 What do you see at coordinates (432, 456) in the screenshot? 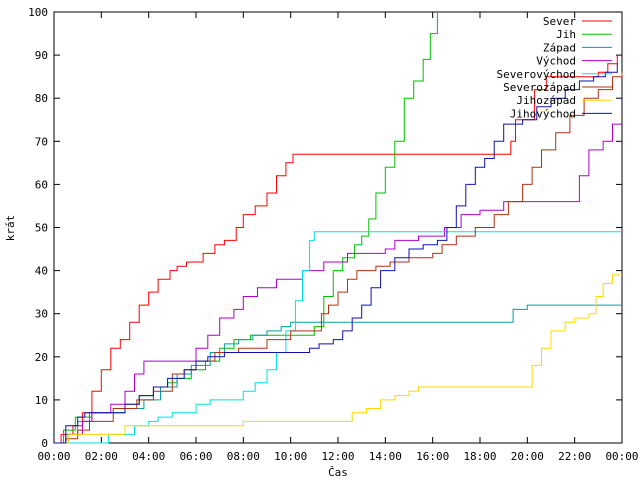
I see `x-tick-label: 16:00` at bounding box center [432, 456].